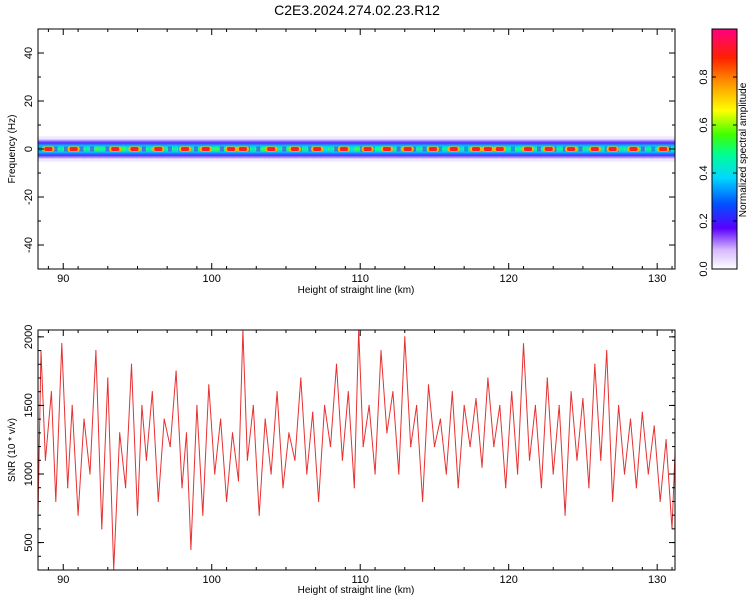 The height and width of the screenshot is (600, 750). I want to click on spectrogram-y-tick-label: -40, so click(29, 245).